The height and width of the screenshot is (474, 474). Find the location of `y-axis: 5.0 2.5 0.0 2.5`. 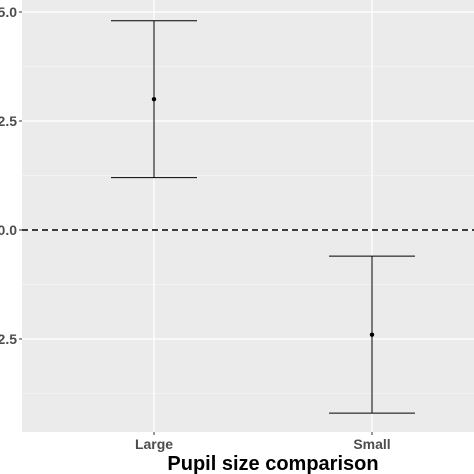

y-axis: 5.0 2.5 0.0 2.5 is located at coordinates (11, 175).